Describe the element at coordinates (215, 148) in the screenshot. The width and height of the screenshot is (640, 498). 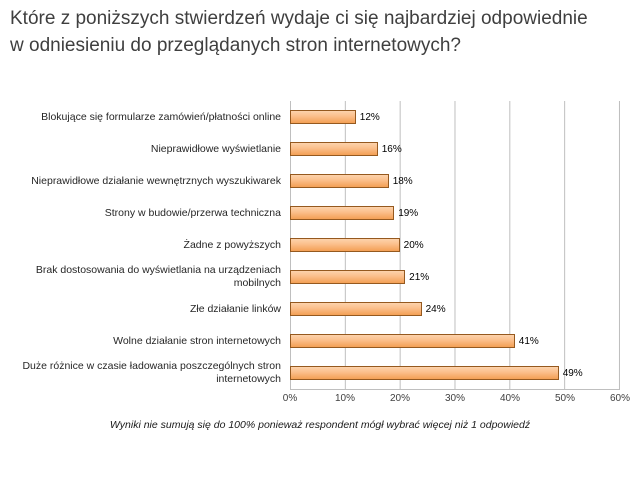
I see `category-label: Nieprawidłowe wyświetlanie` at that location.